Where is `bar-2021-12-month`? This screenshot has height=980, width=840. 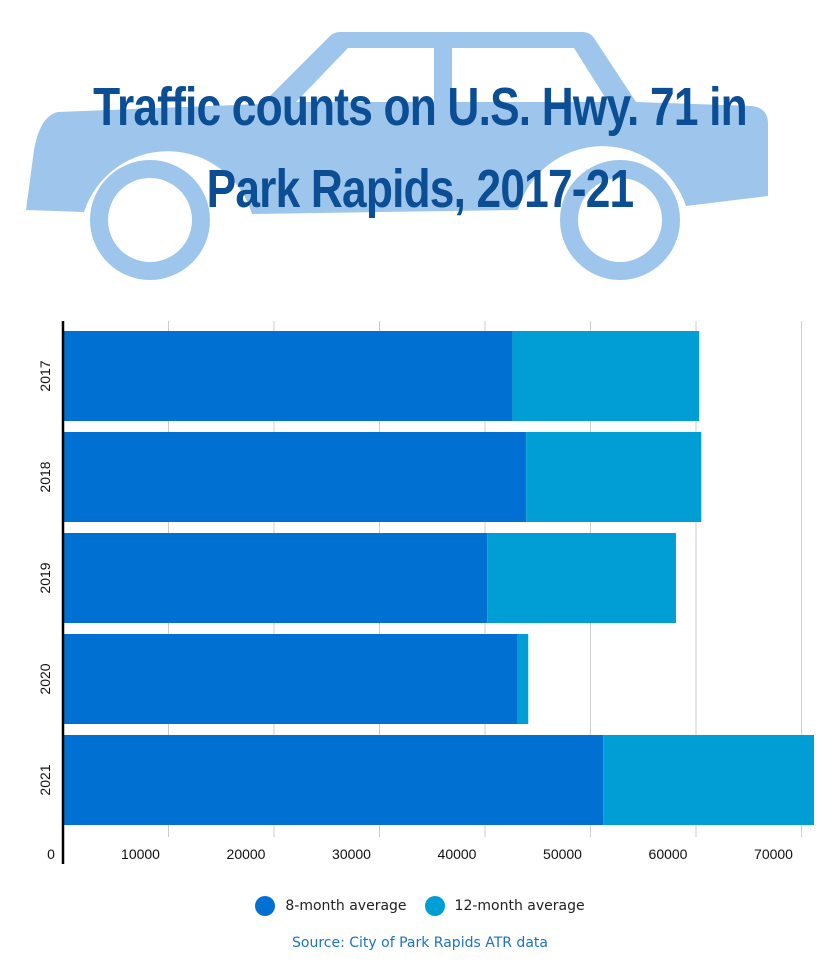
bar-2021-12-month is located at coordinates (708, 780).